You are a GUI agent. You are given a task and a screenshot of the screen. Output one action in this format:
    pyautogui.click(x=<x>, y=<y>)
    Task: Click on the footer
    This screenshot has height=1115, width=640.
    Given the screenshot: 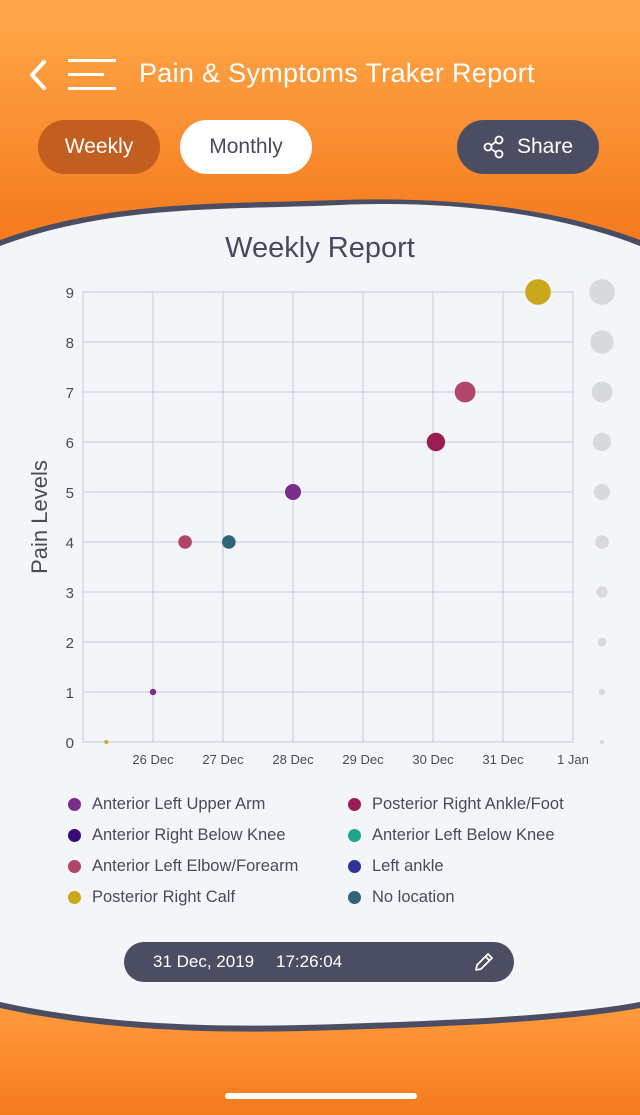 What is the action you would take?
    pyautogui.click(x=320, y=1055)
    